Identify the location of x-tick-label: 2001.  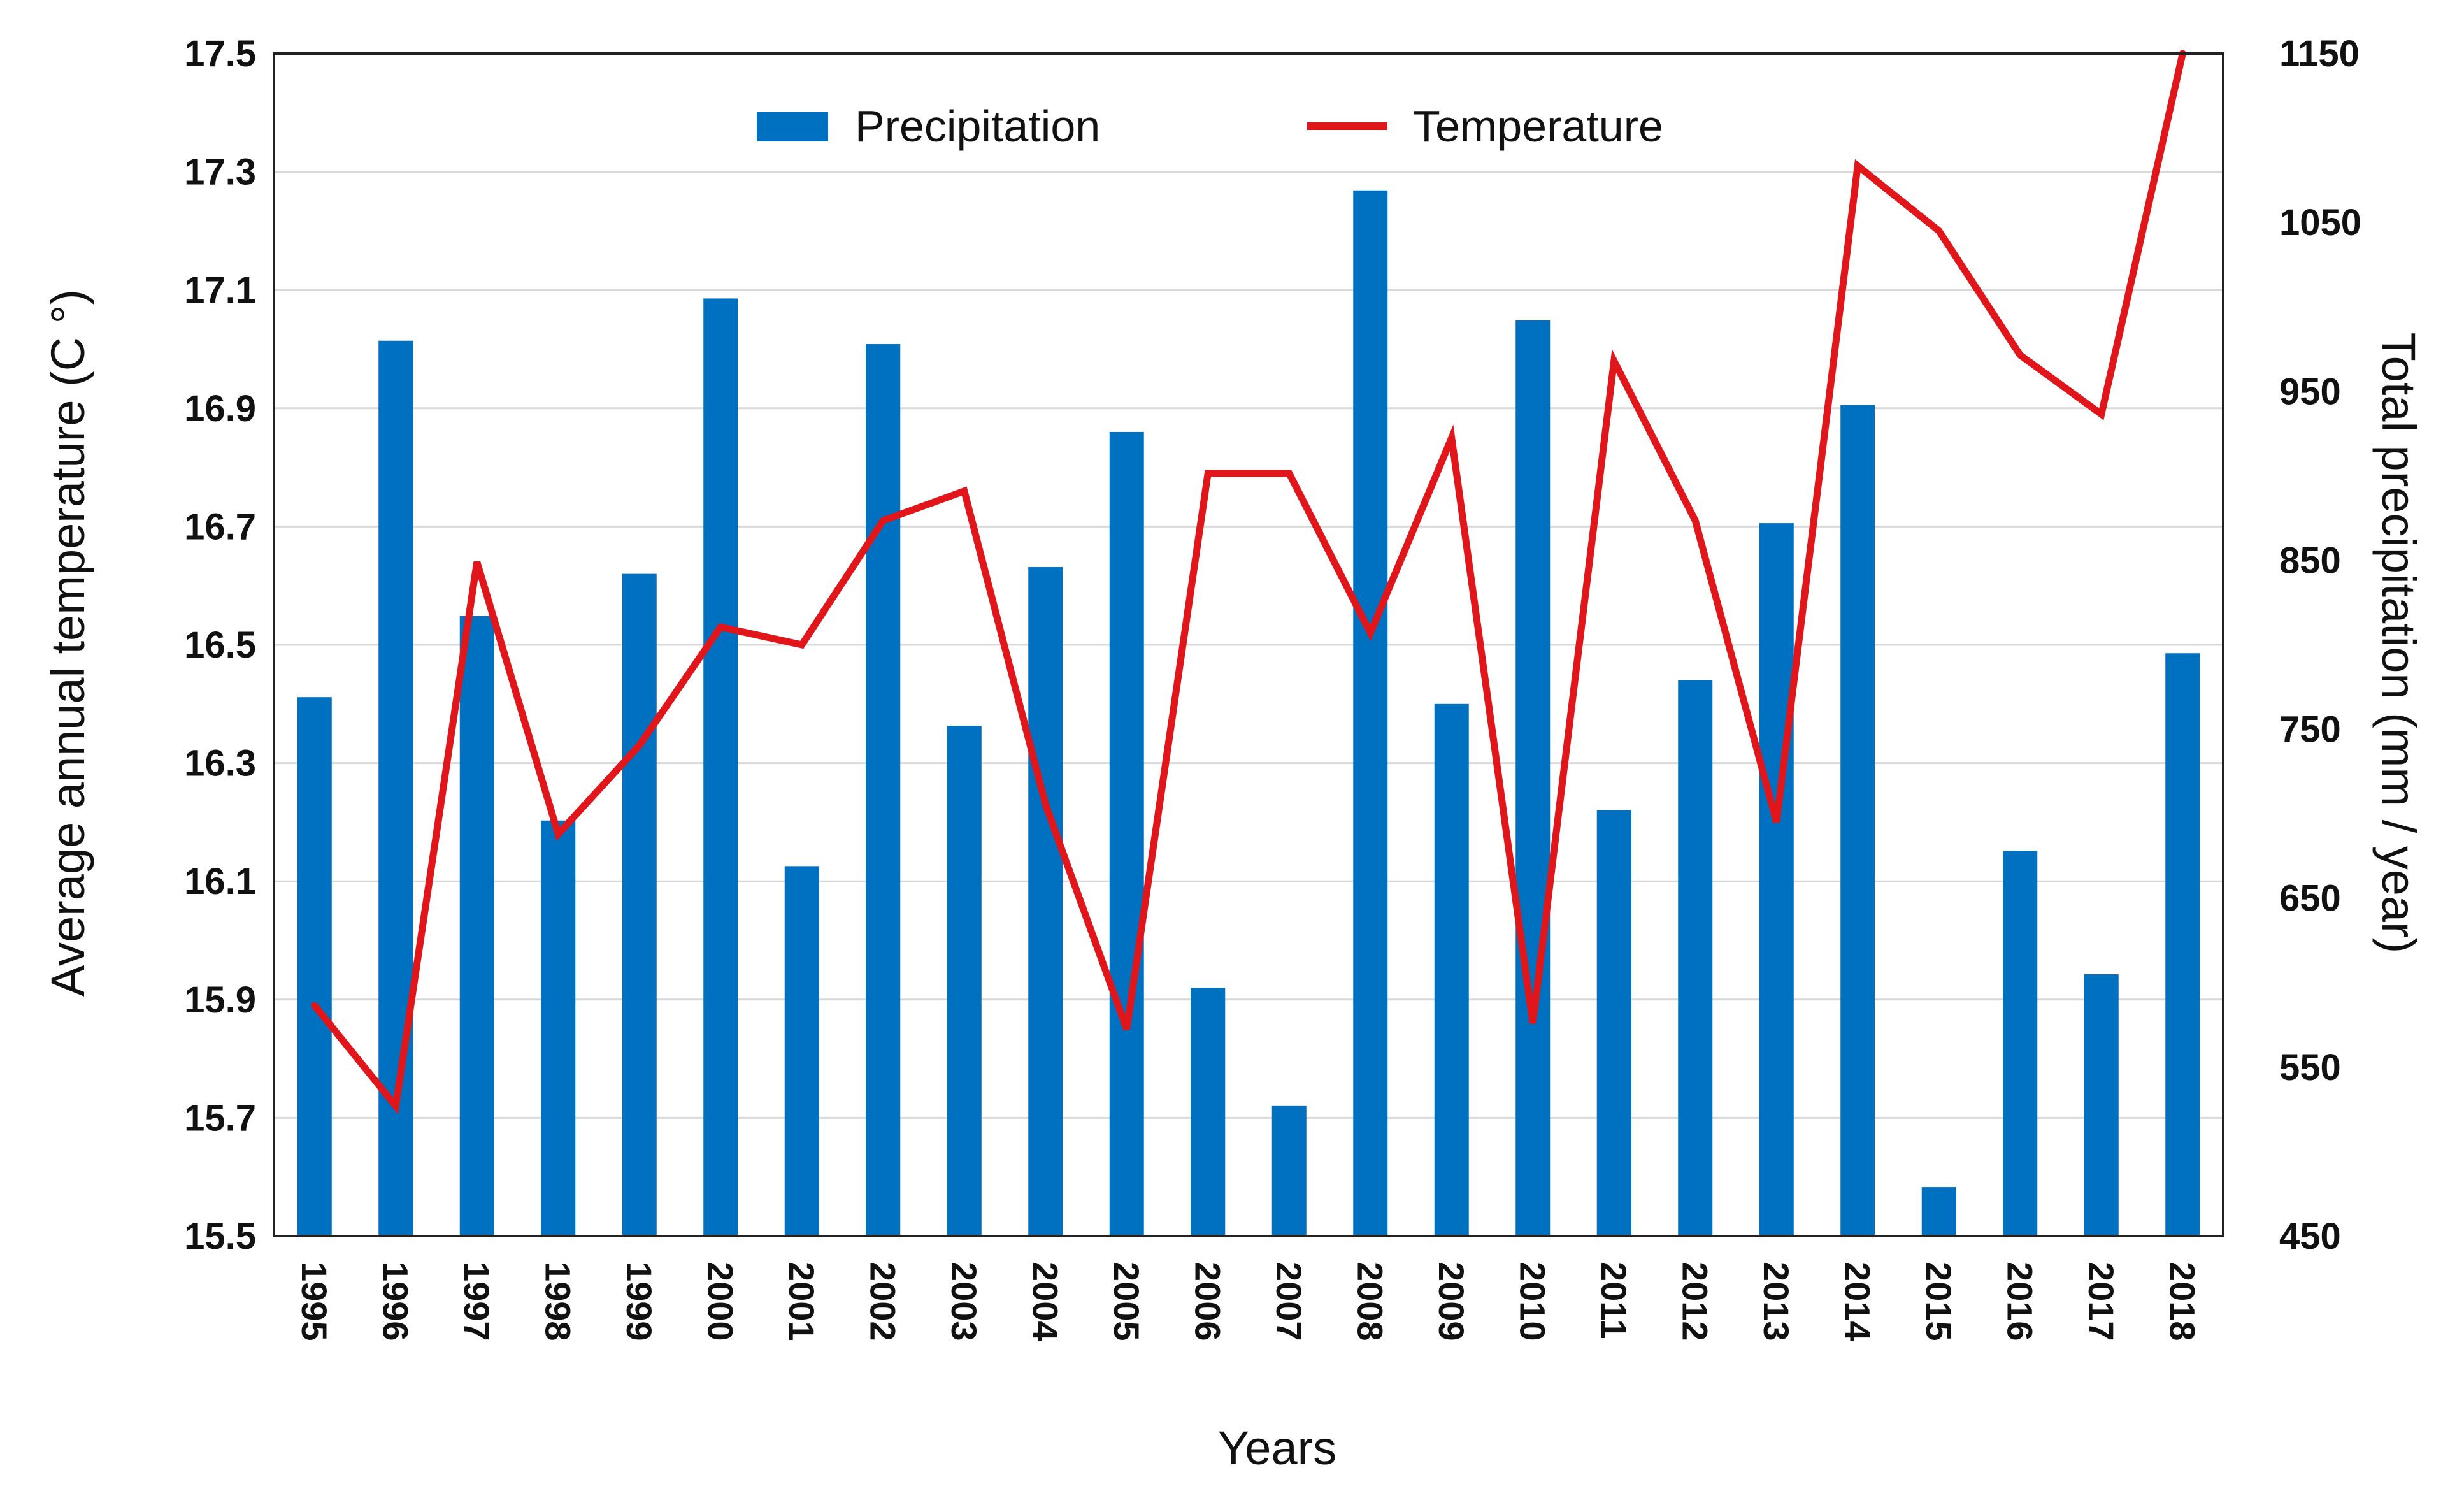
(802, 1302).